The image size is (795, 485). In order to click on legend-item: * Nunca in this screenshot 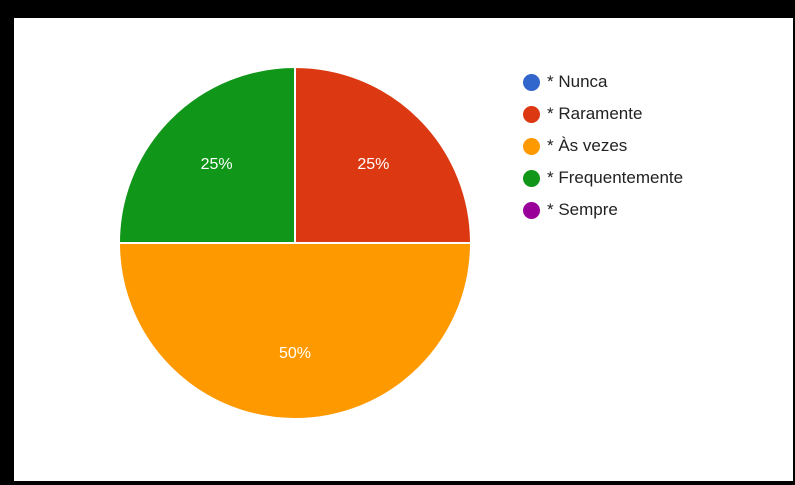, I will do `click(603, 82)`.